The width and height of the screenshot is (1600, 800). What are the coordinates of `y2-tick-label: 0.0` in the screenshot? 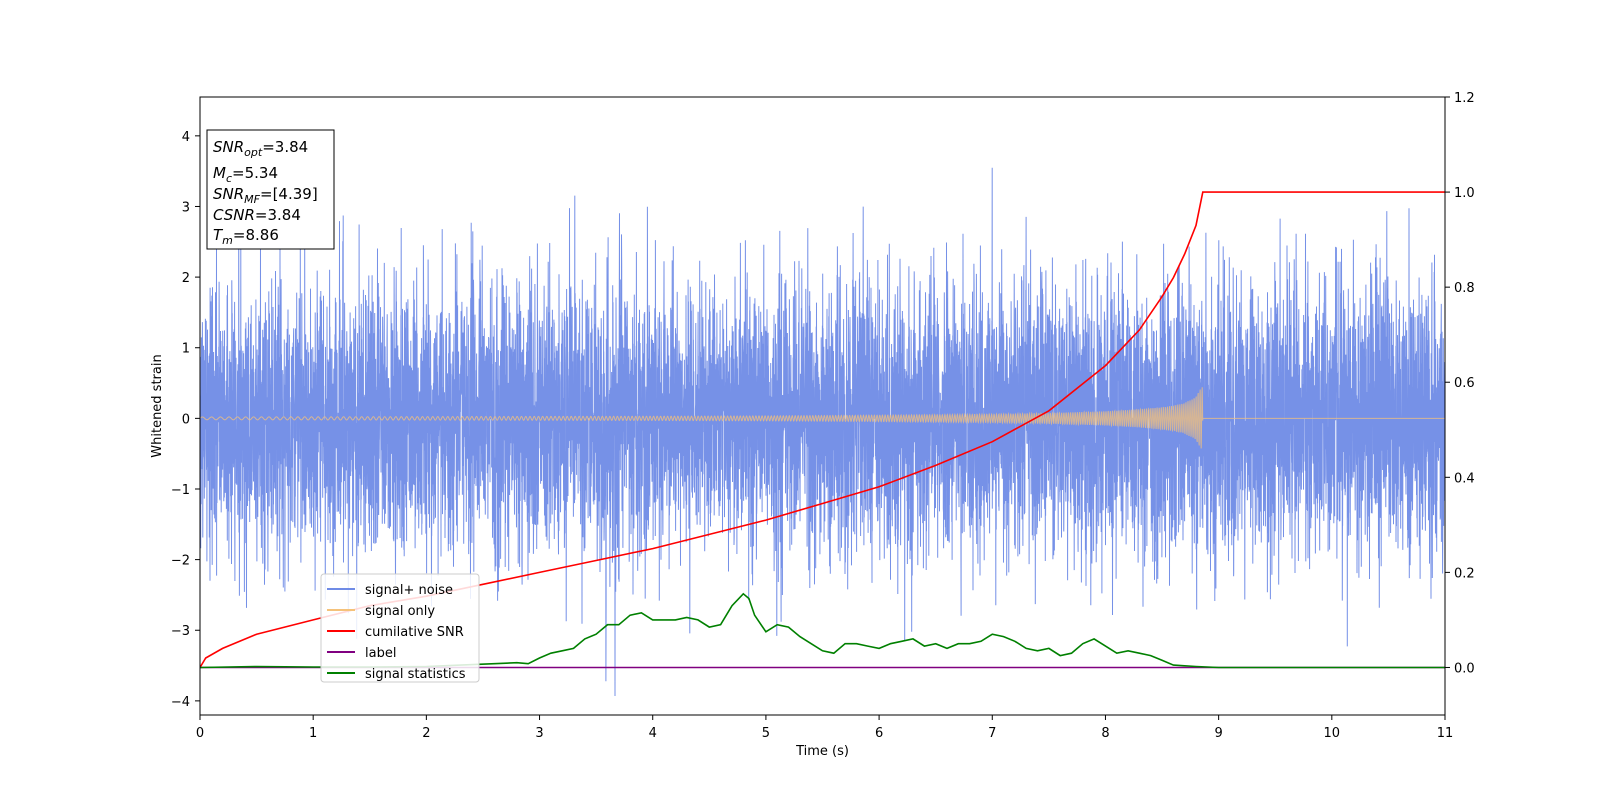 It's located at (1464, 668).